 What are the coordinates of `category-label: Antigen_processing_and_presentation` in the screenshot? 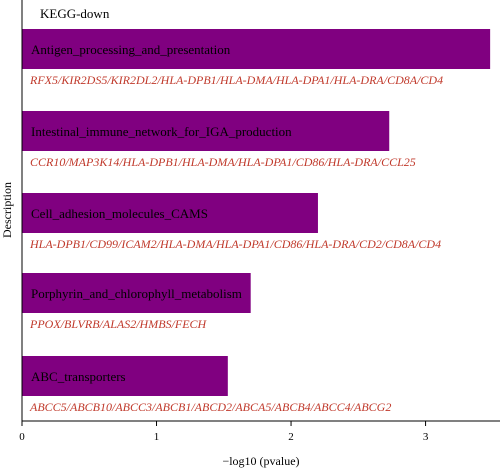 It's located at (131, 49).